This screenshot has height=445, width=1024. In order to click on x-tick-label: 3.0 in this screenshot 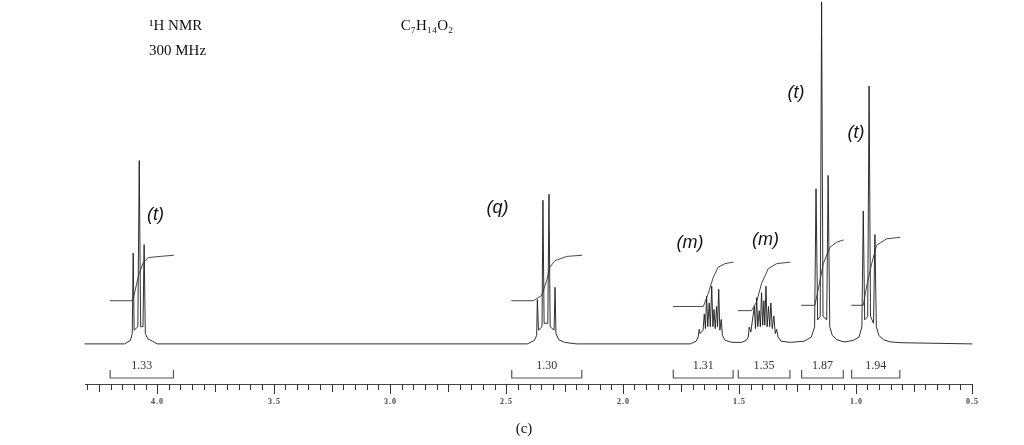, I will do `click(390, 401)`.